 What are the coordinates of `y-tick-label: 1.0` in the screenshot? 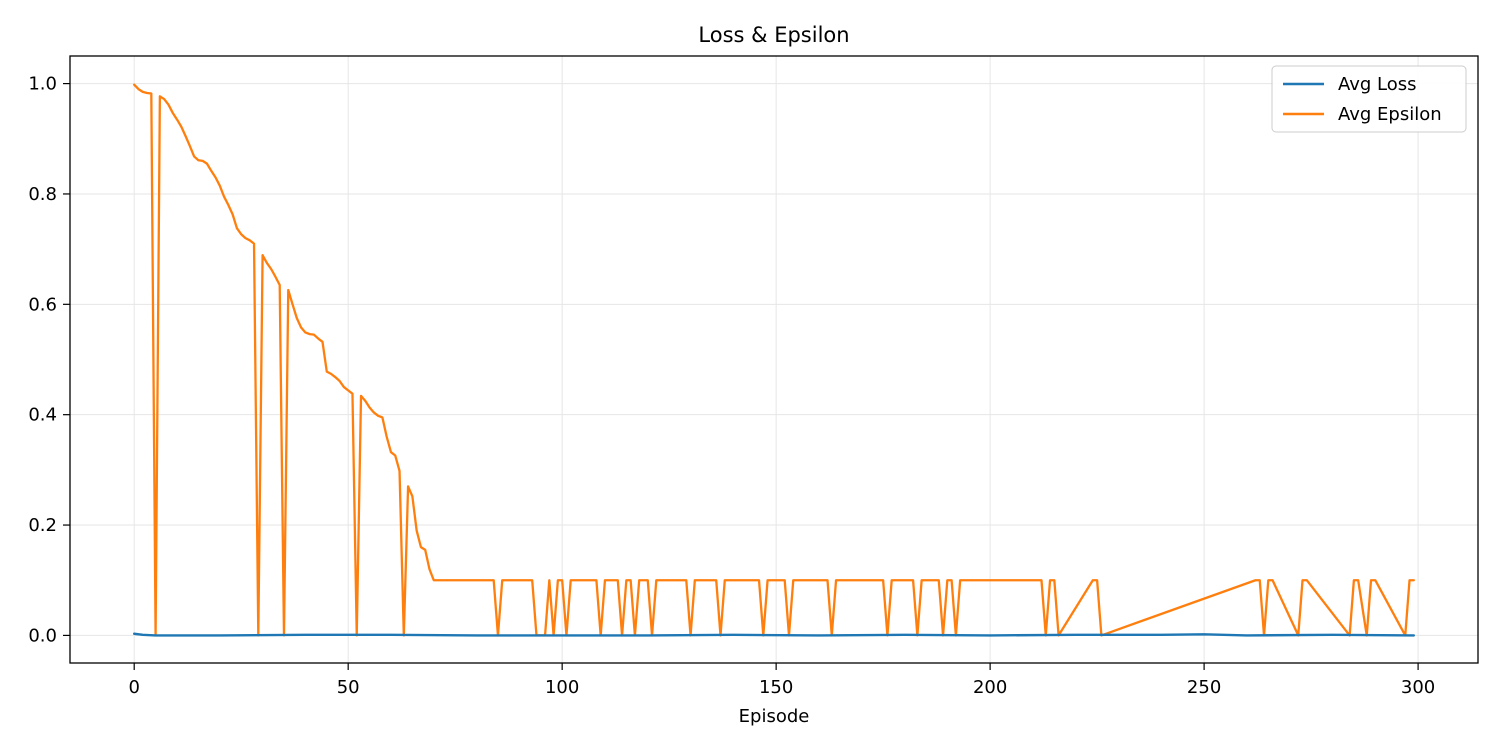 It's located at (42, 84).